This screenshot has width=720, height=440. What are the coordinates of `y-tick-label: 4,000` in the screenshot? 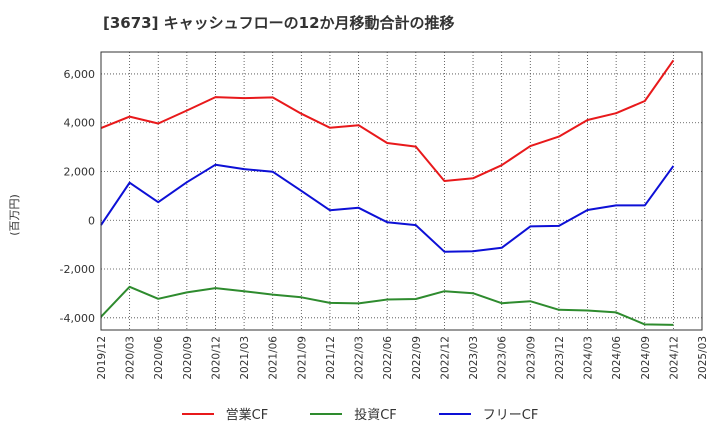 It's located at (80, 123).